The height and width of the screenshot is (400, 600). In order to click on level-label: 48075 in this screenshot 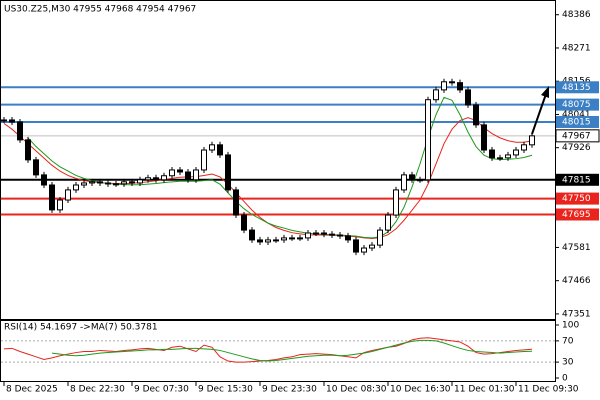, I will do `click(576, 105)`.